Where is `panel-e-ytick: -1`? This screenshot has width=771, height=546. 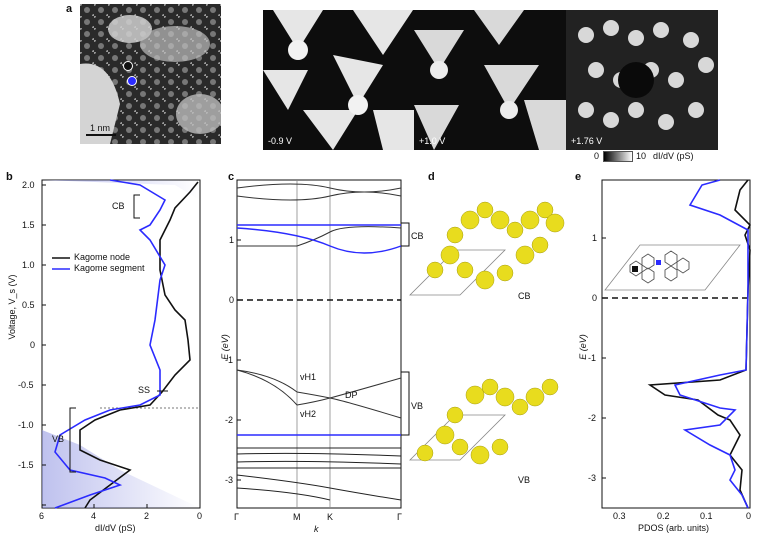
panel-e-ytick: -1 is located at coordinates (592, 358).